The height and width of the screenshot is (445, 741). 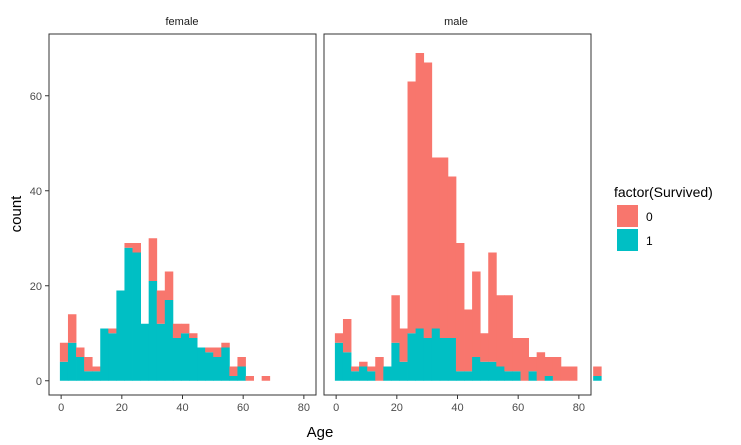 What do you see at coordinates (181, 22) in the screenshot?
I see `facet-strip-female: female` at bounding box center [181, 22].